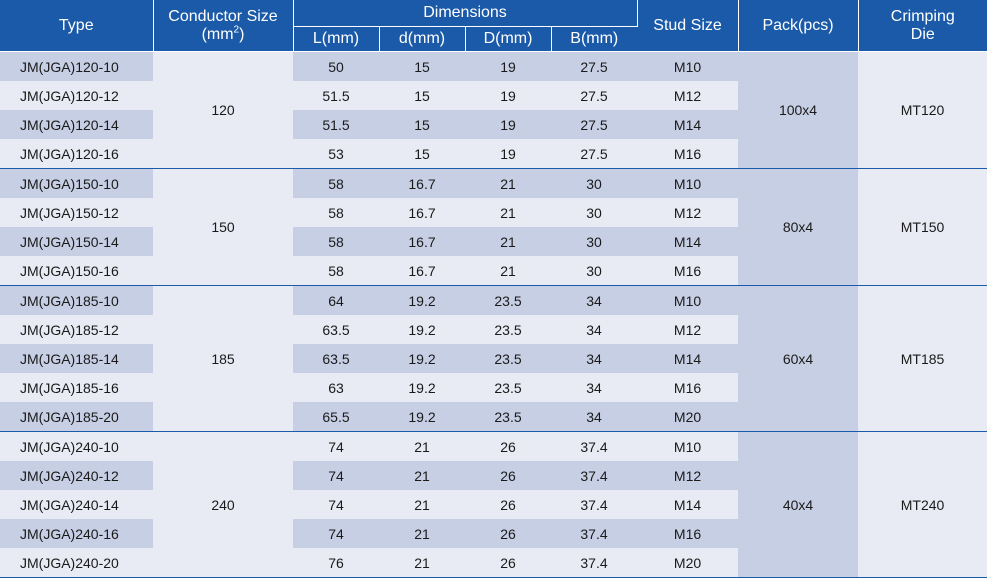  Describe the element at coordinates (76, 212) in the screenshot. I see `cell-type: JM(JGA)150-12` at that location.